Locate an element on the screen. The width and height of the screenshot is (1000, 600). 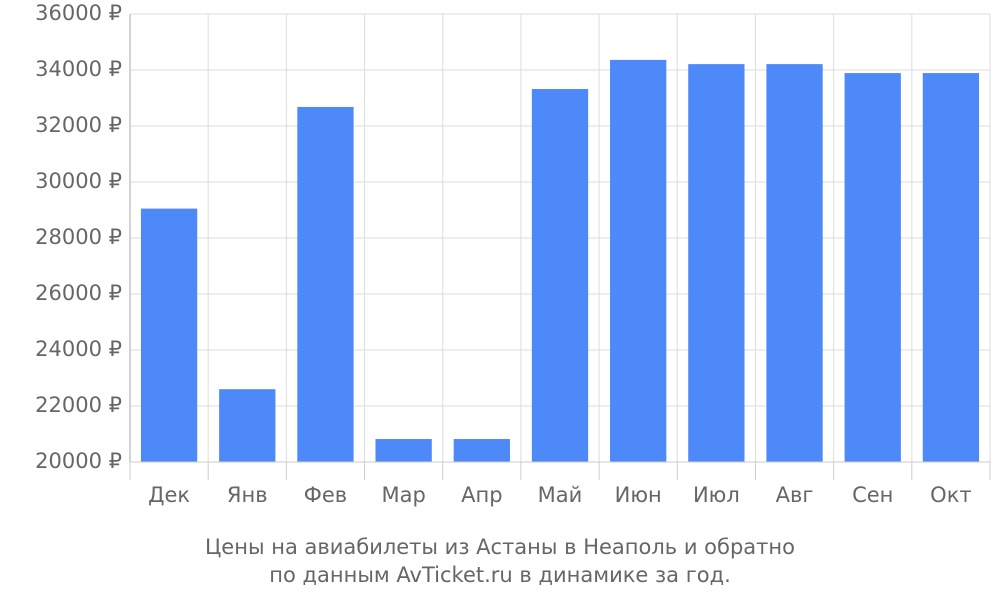
x-tick-label: Янв is located at coordinates (247, 495).